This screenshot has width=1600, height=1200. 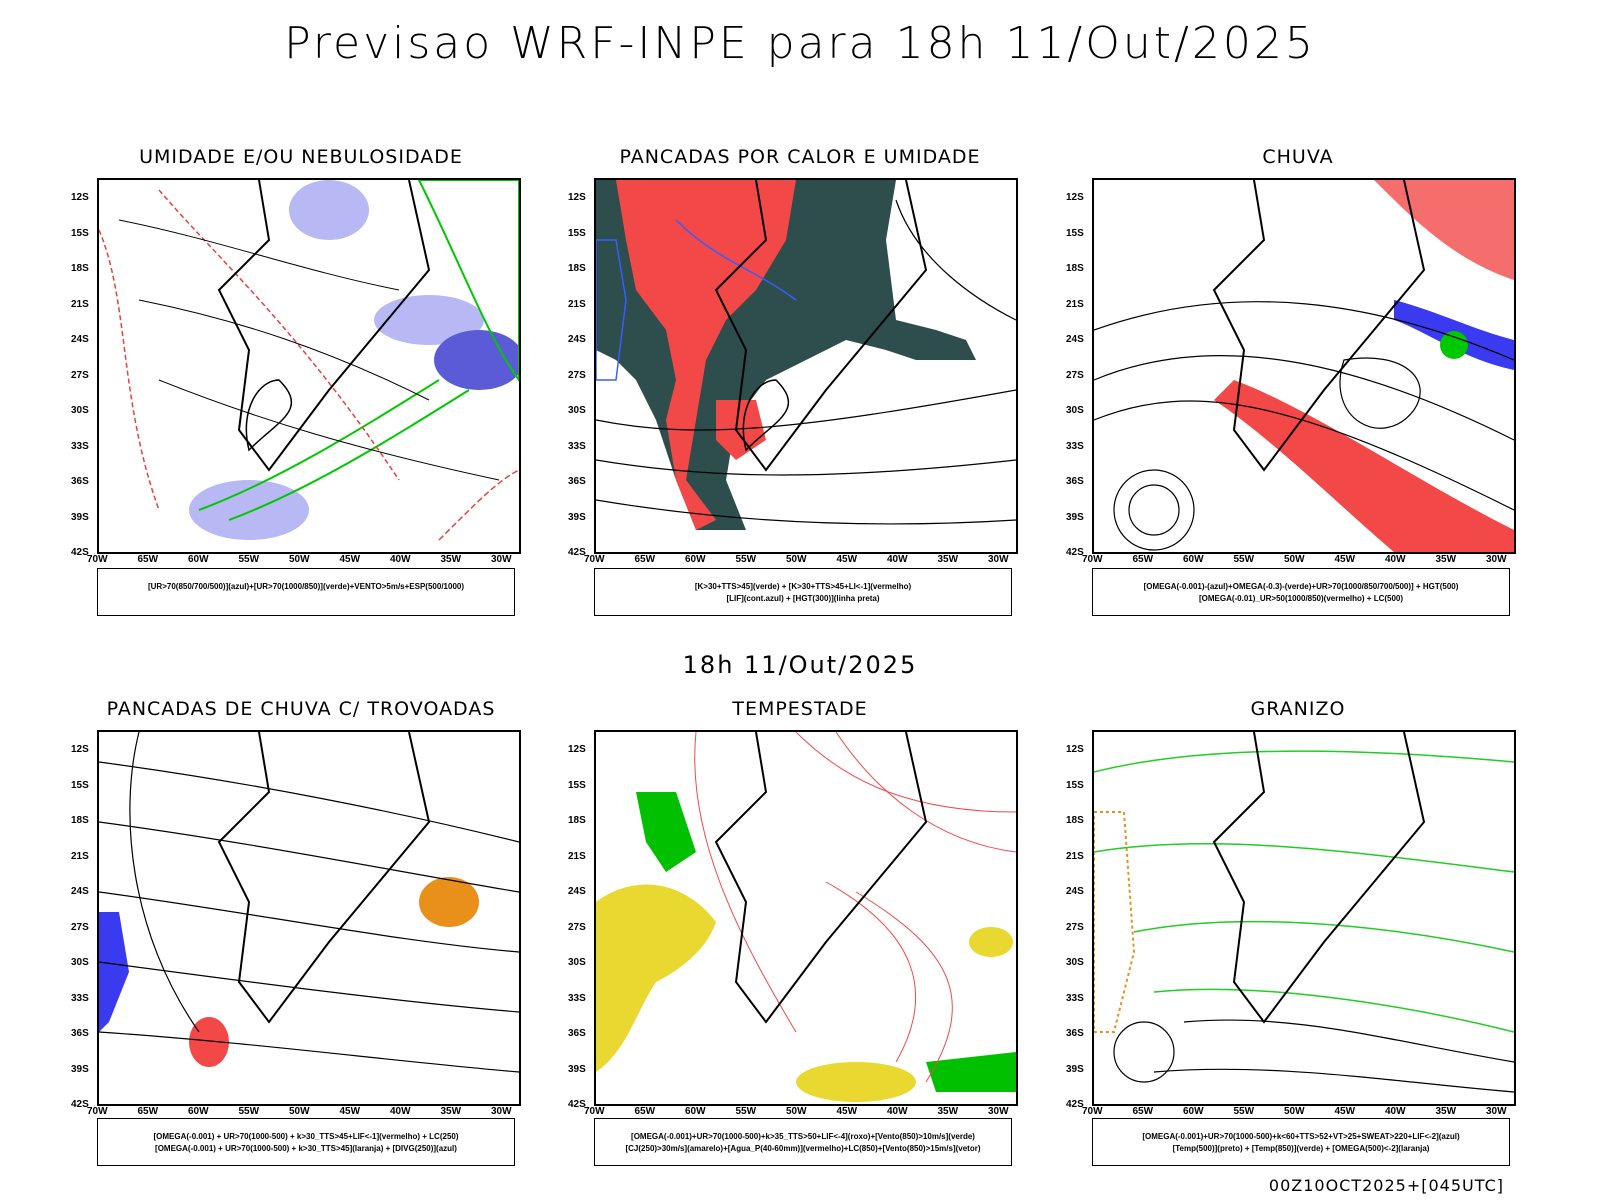 I want to click on panel-title-trovoadas: PANCADAS DE CHUVA C/ TROVOADAS, so click(x=301, y=709).